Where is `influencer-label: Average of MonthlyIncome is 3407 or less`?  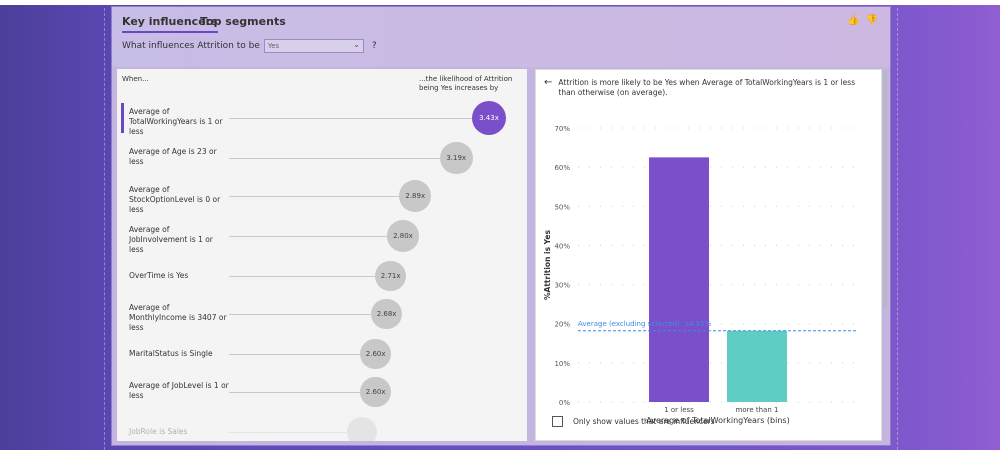
influencer-label: Average of MonthlyIncome is 3407 or less is located at coordinates (178, 318).